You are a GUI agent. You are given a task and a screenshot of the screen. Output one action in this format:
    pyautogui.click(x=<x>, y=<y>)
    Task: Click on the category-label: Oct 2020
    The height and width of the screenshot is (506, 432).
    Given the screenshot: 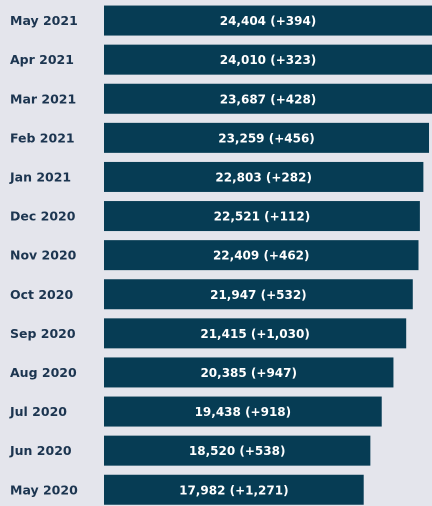 What is the action you would take?
    pyautogui.click(x=41, y=294)
    